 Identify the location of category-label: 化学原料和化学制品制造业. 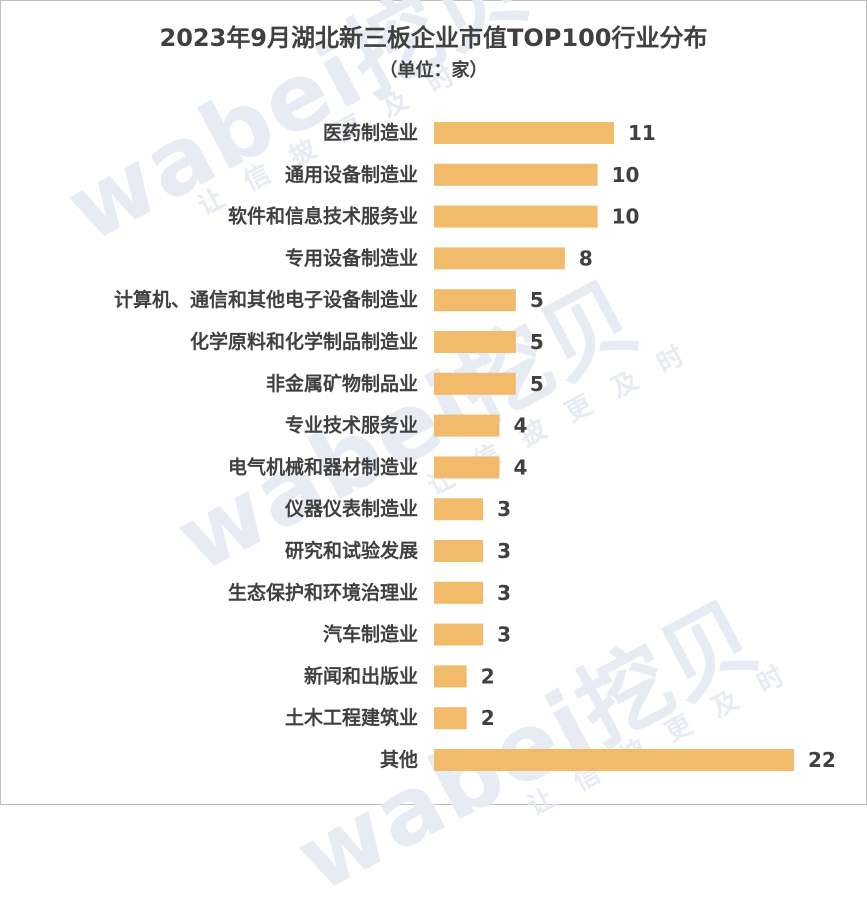
(304, 341).